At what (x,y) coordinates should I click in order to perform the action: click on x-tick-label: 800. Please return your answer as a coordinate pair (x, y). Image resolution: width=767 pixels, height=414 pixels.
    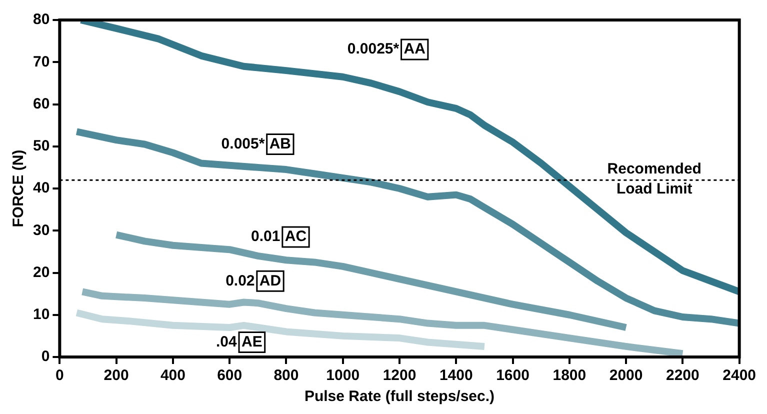
    Looking at the image, I should click on (286, 375).